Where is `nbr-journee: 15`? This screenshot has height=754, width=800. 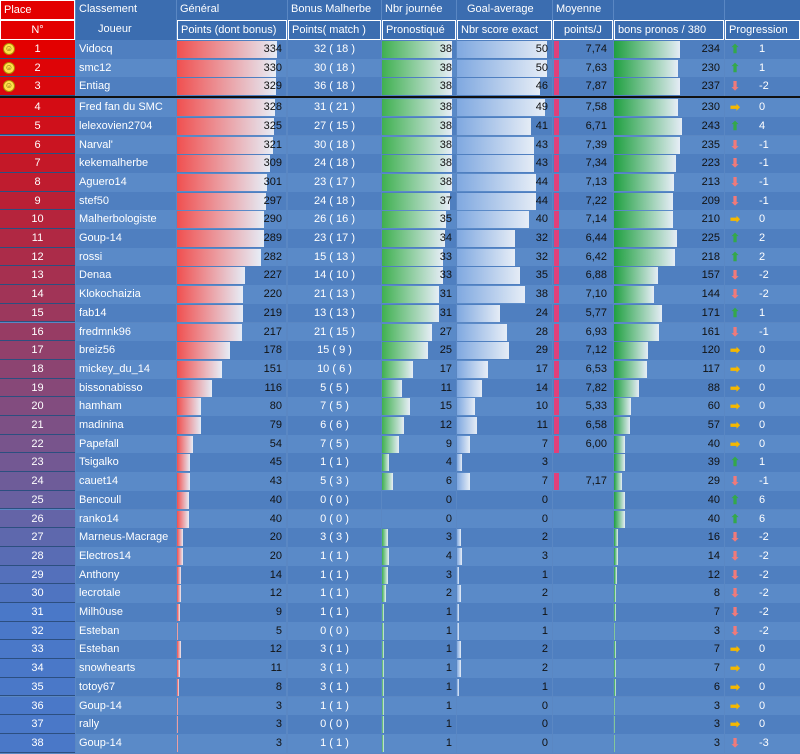 nbr-journee: 15 is located at coordinates (419, 406).